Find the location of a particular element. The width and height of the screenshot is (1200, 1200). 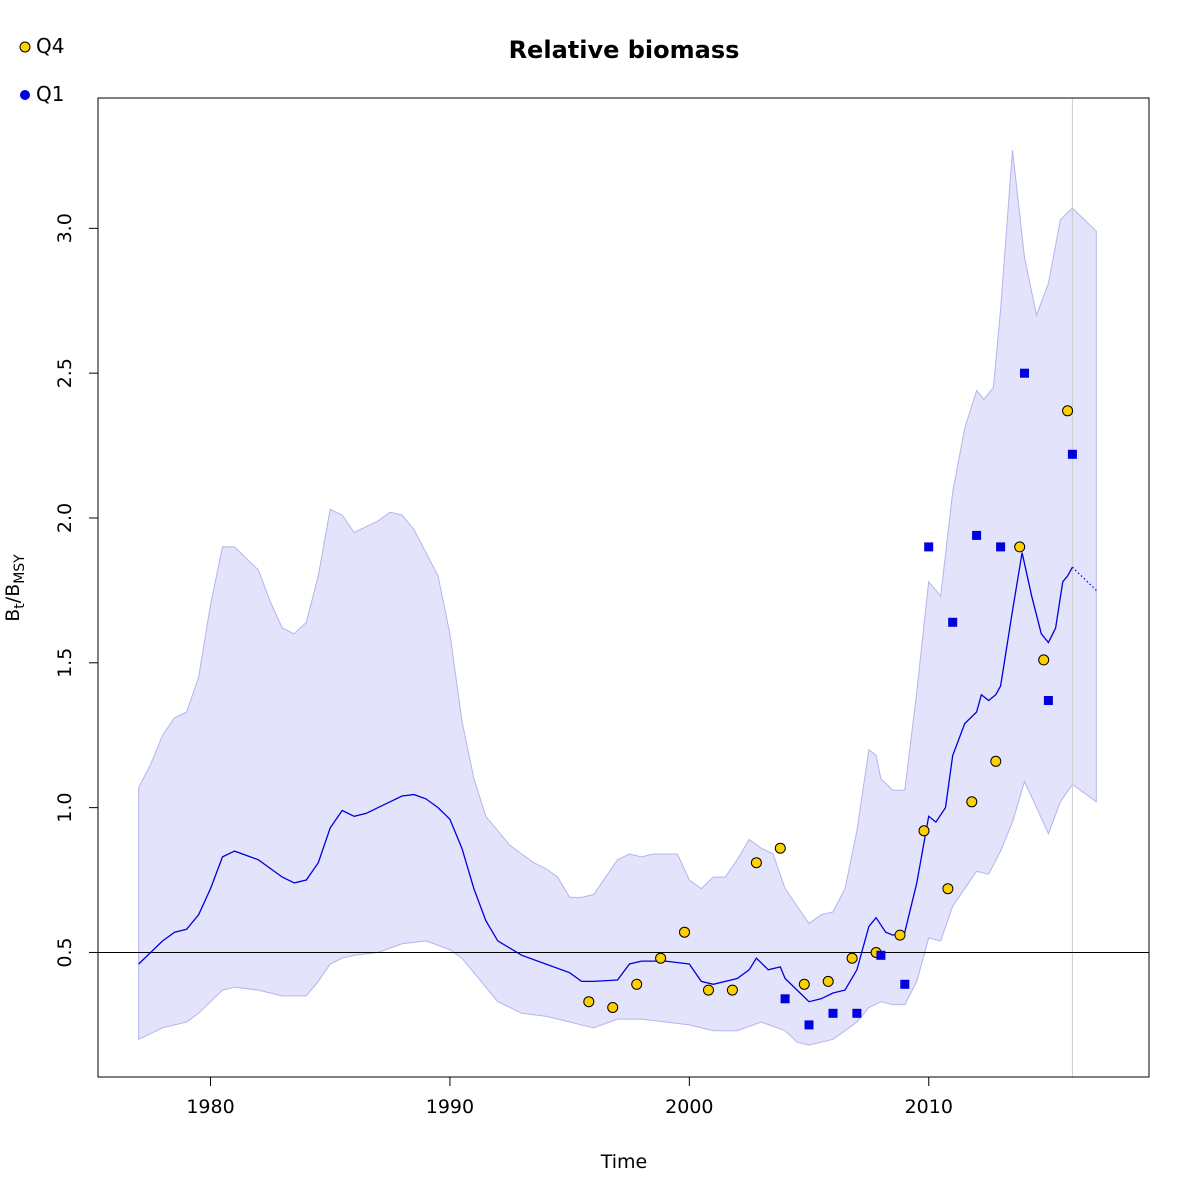

y-tick-label: 2.0 is located at coordinates (65, 518).